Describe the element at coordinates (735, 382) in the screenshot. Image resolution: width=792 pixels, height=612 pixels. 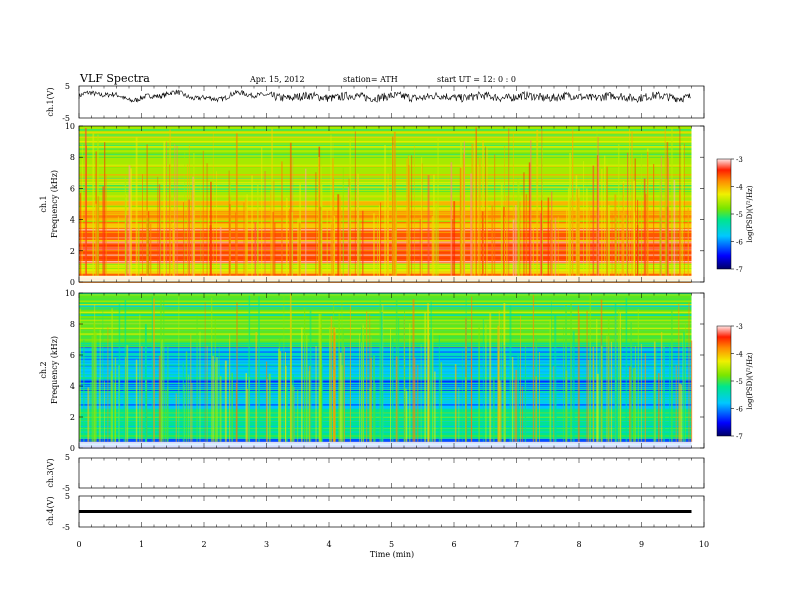
I see `ch2-colorbar: -3 -4 -5 -6 -7 log(PSD)(V²/Hz)` at that location.